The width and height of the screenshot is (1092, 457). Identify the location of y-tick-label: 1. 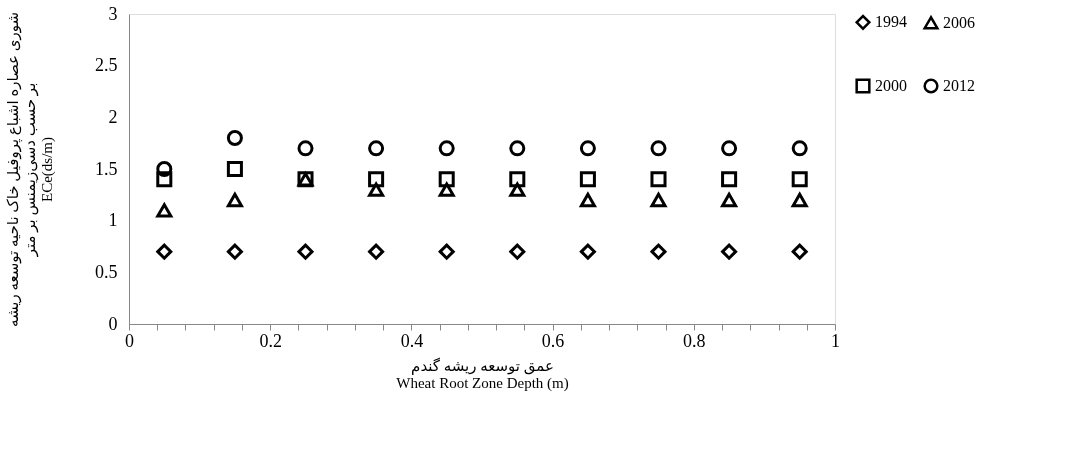
(113, 220).